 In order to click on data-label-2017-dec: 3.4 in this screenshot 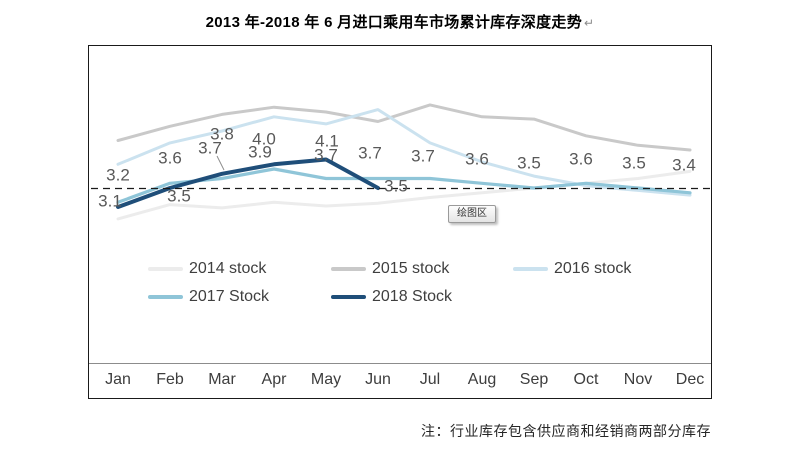, I will do `click(684, 165)`.